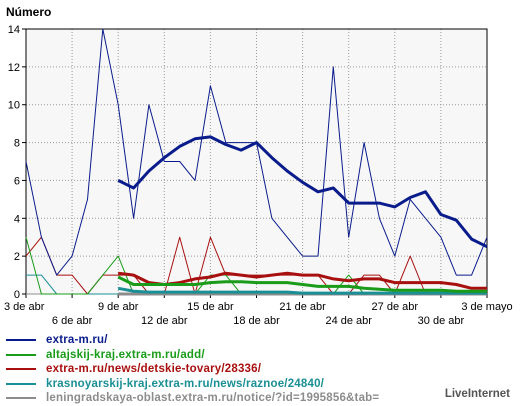  I want to click on legend-item: extra-m.ru/news/detskie-tovary/28336/, so click(192, 369).